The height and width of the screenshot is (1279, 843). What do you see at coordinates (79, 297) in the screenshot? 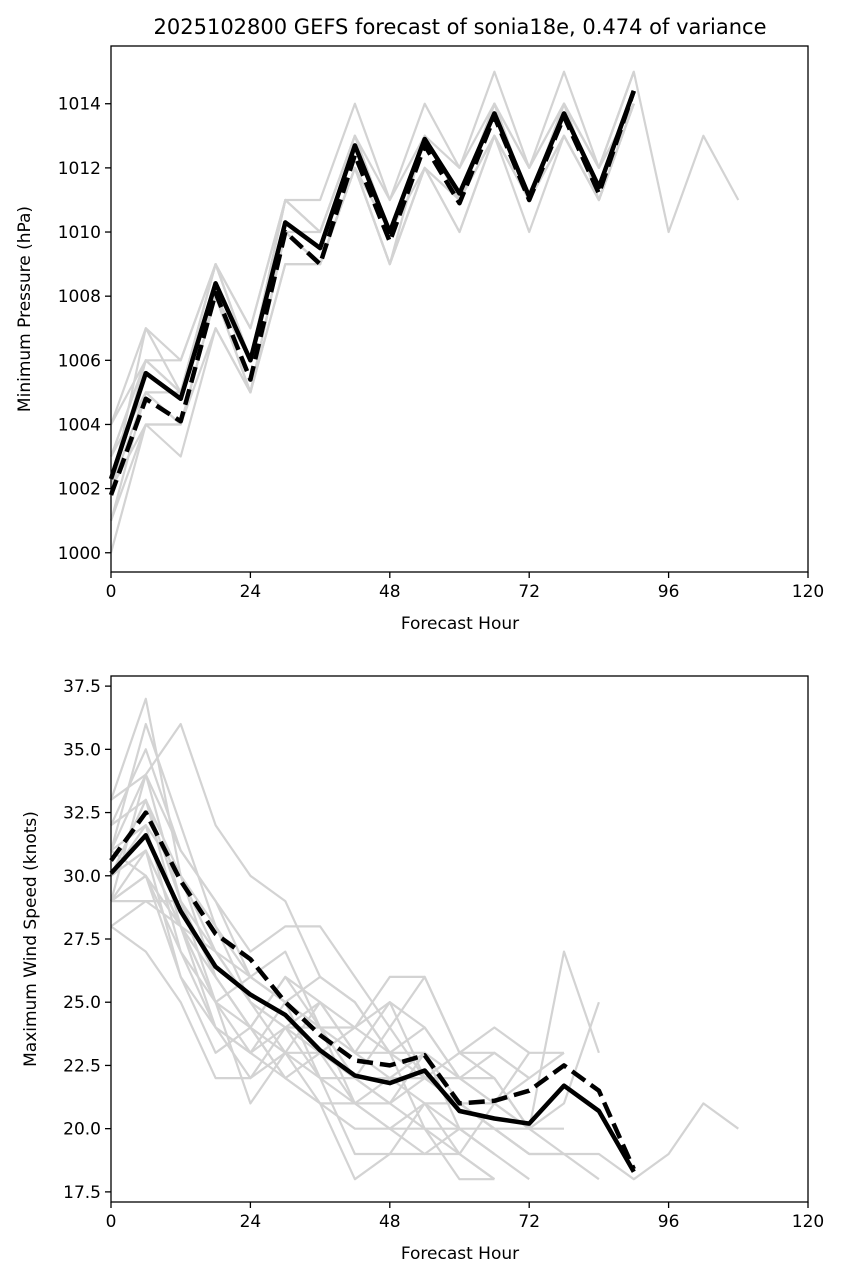
I see `pressure-y-tick-label: 1008` at bounding box center [79, 297].